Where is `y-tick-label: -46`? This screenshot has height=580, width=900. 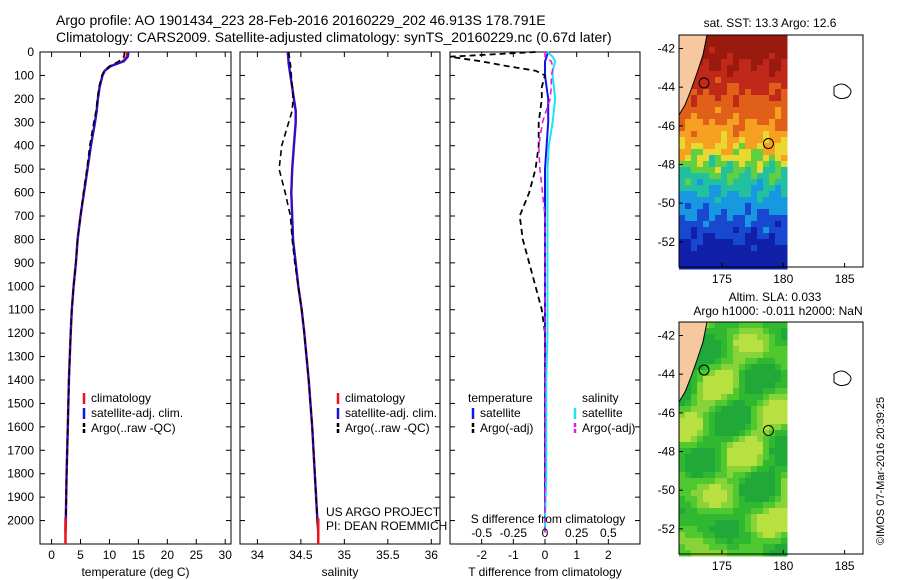 y-tick-label: -46 is located at coordinates (667, 126).